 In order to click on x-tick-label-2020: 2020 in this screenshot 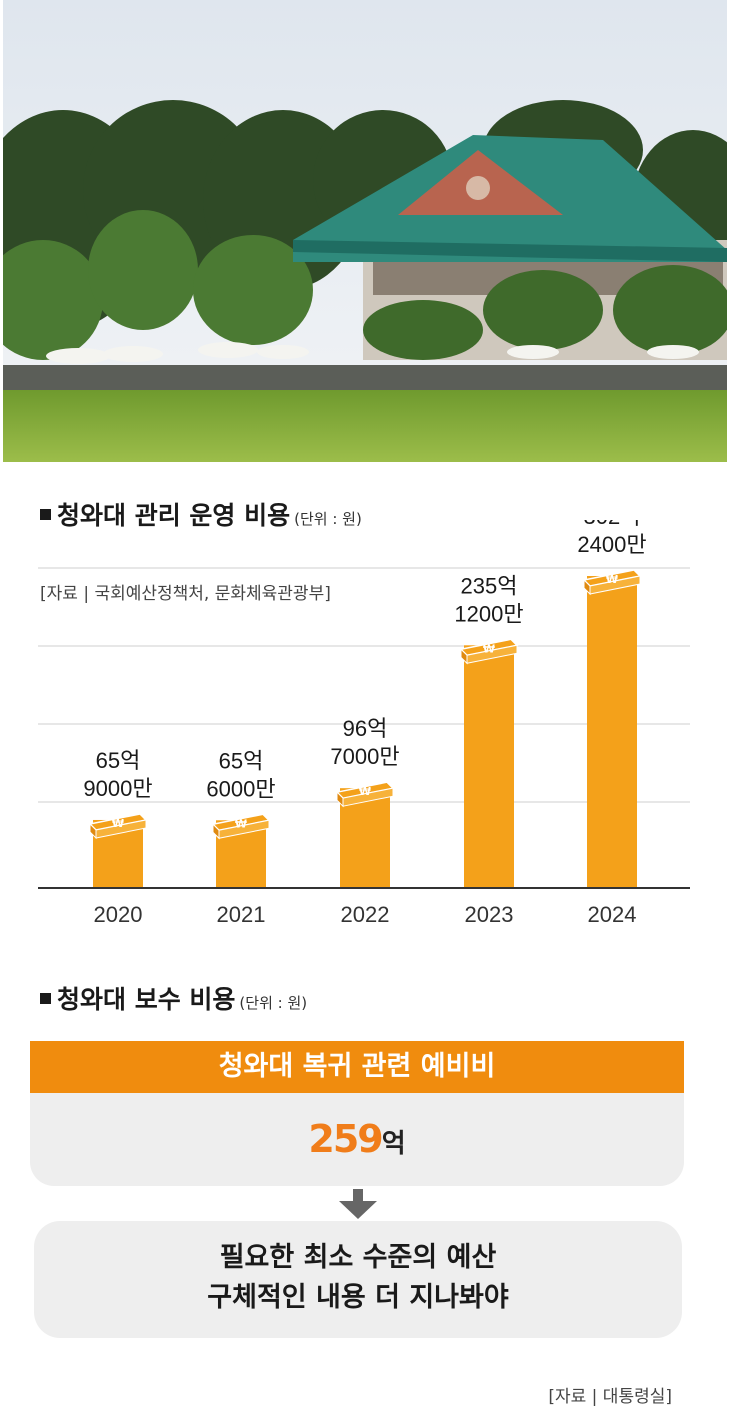, I will do `click(118, 914)`.